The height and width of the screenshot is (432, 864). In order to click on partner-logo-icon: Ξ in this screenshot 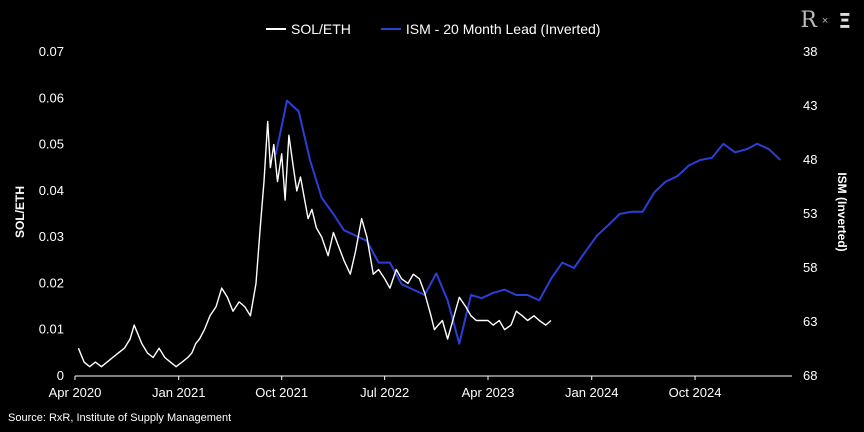, I will do `click(844, 20)`.